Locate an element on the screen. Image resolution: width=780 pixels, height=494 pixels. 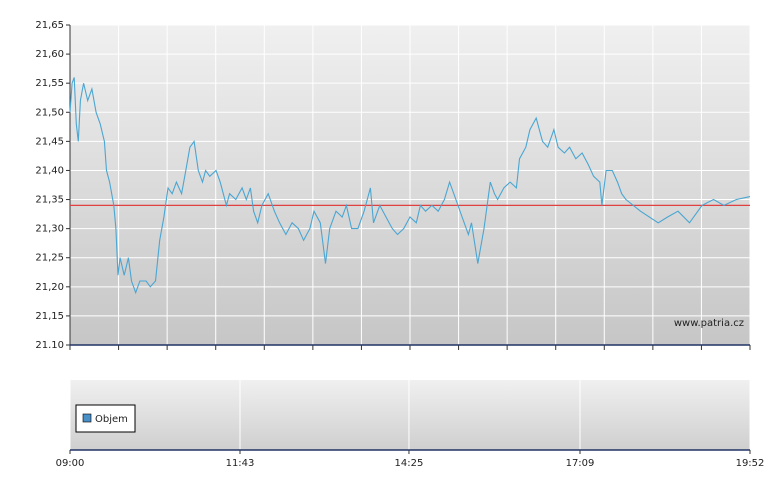
y-tick-label: 21,50 is located at coordinates (49, 112).